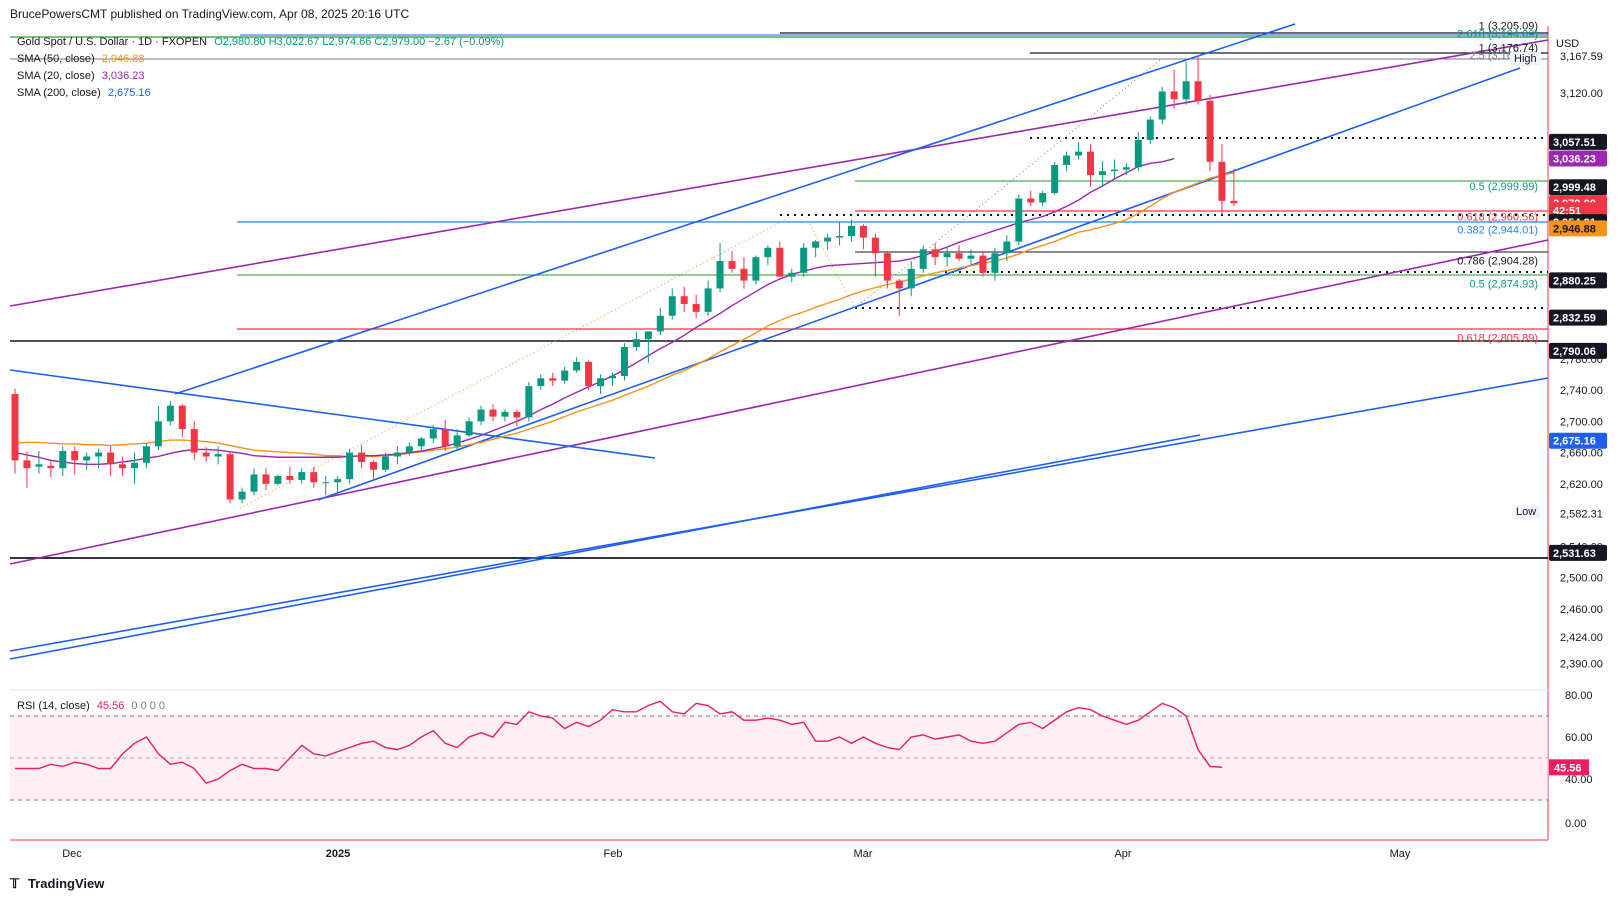  Describe the element at coordinates (57, 884) in the screenshot. I see `tradingview-logo: 𝕋 TradingView` at that location.